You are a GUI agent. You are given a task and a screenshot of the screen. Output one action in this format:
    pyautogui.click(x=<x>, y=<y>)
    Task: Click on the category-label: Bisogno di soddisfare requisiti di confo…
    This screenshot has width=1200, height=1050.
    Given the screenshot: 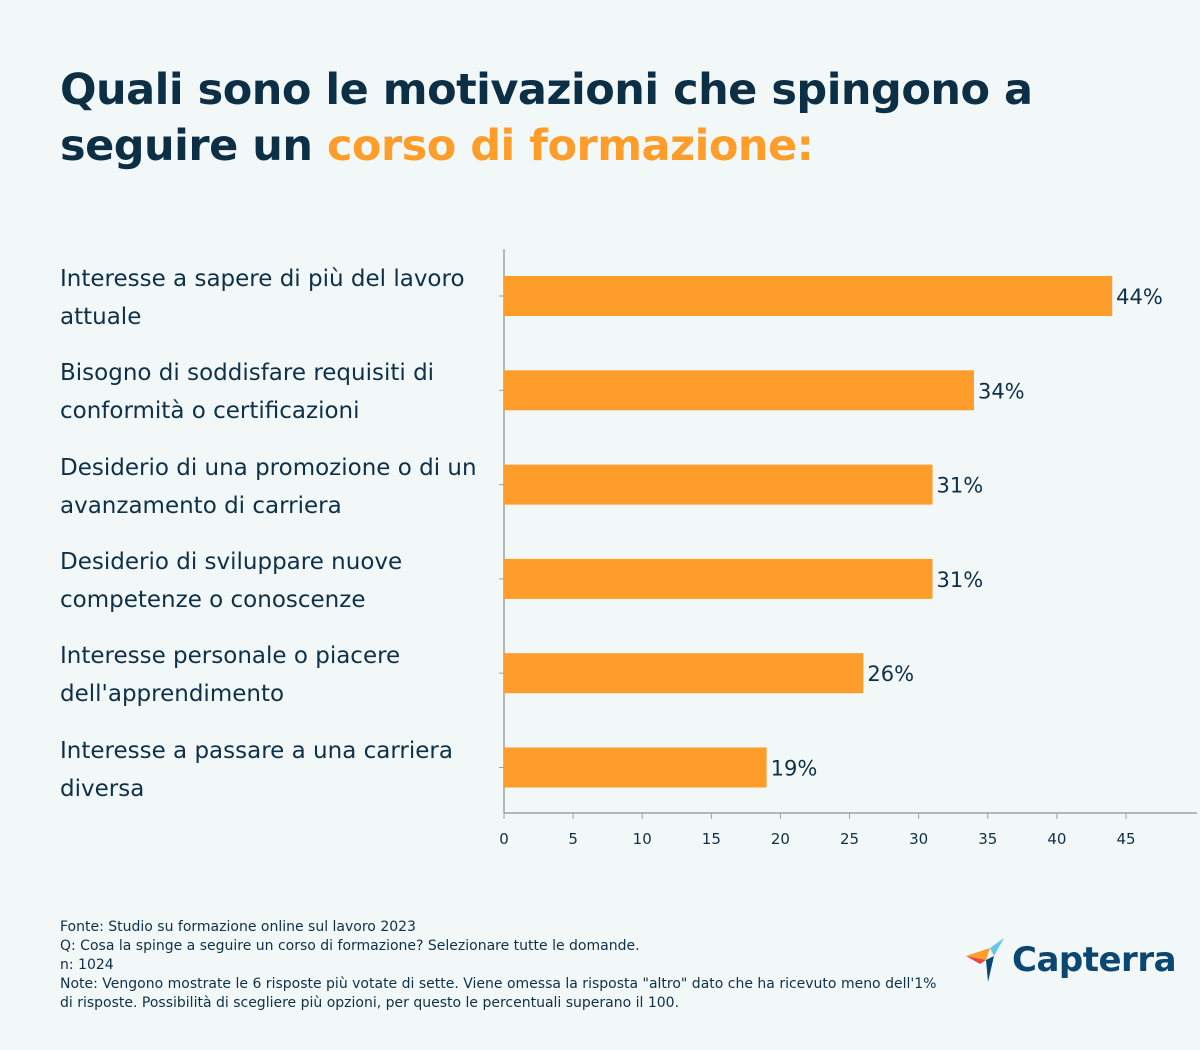 What is the action you would take?
    pyautogui.click(x=247, y=392)
    